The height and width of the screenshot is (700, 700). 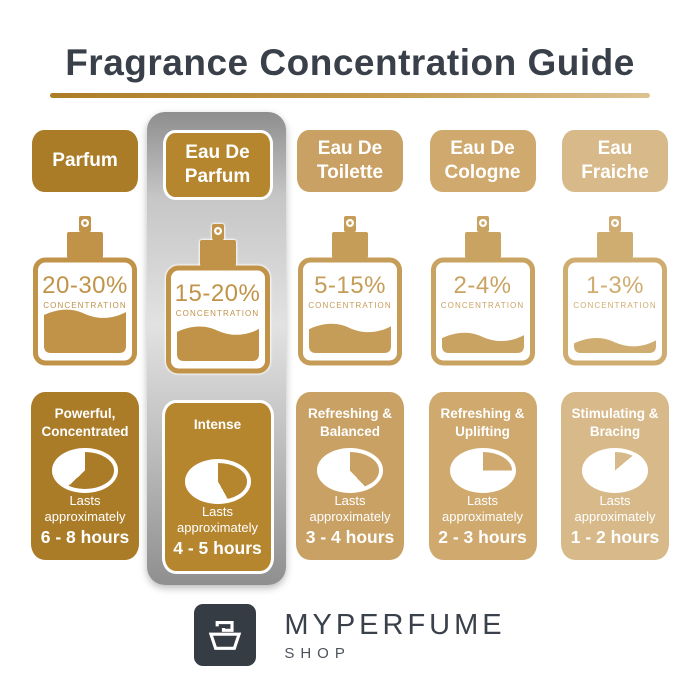 I want to click on logo-bottle-icon, so click(x=225, y=635).